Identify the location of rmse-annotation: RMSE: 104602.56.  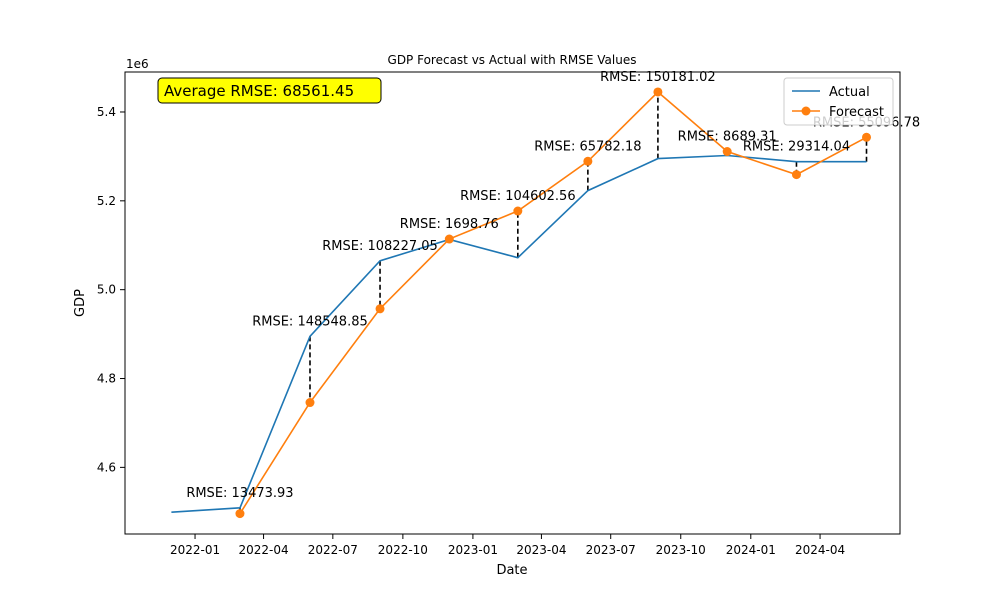
(518, 196).